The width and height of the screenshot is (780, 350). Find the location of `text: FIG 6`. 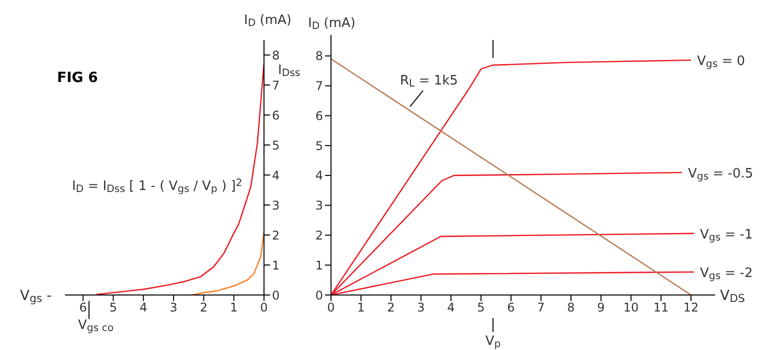

text: FIG 6 is located at coordinates (77, 78).